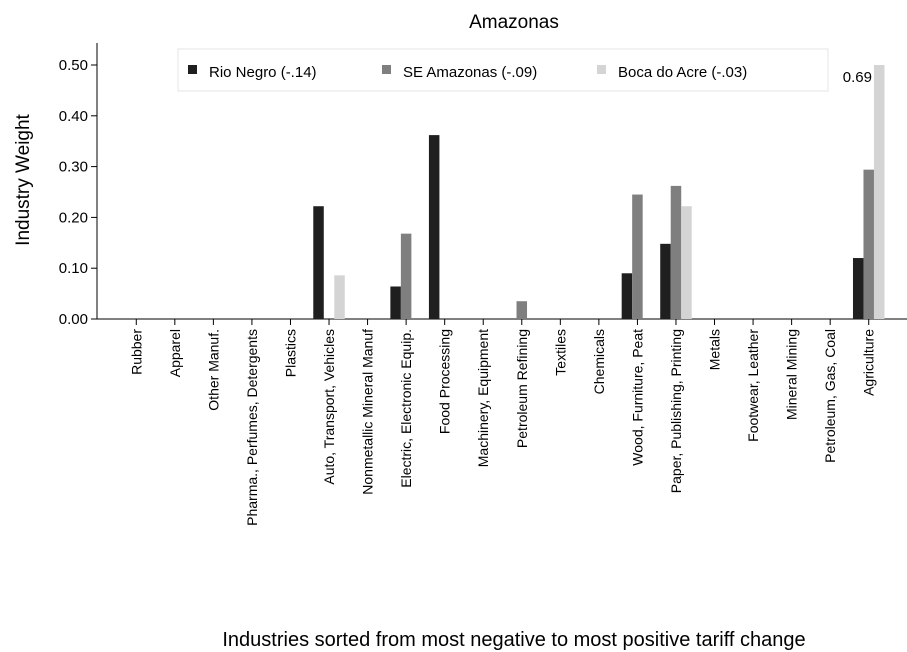  I want to click on x-tick-label: Food Processing, so click(445, 381).